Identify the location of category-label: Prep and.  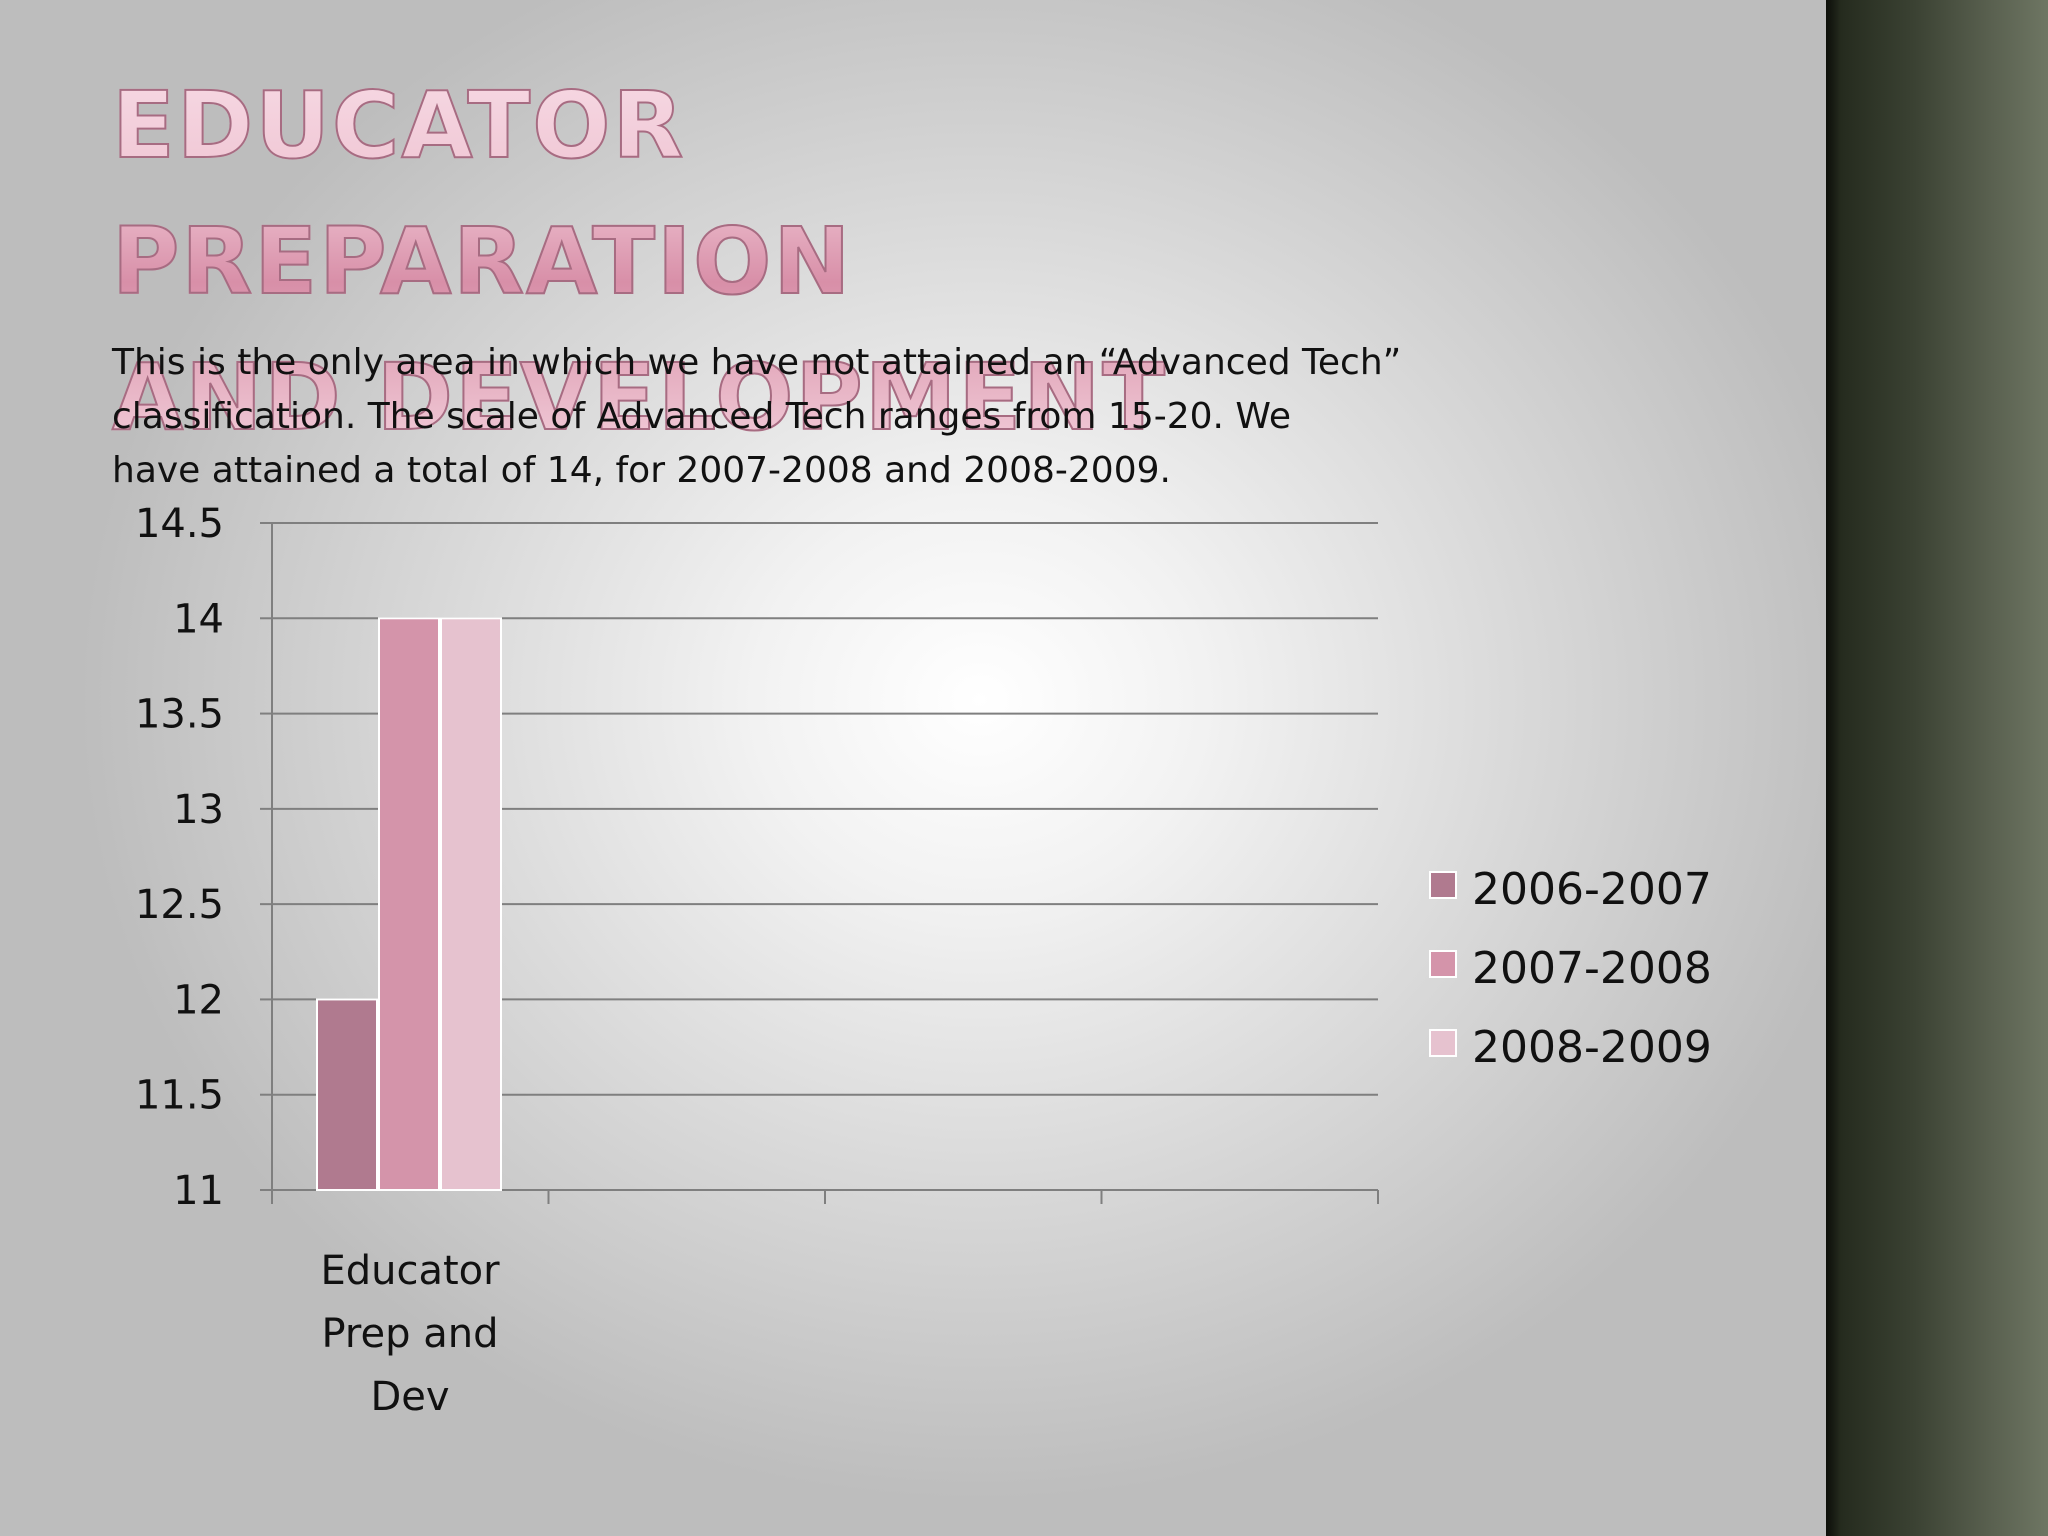
(410, 1334).